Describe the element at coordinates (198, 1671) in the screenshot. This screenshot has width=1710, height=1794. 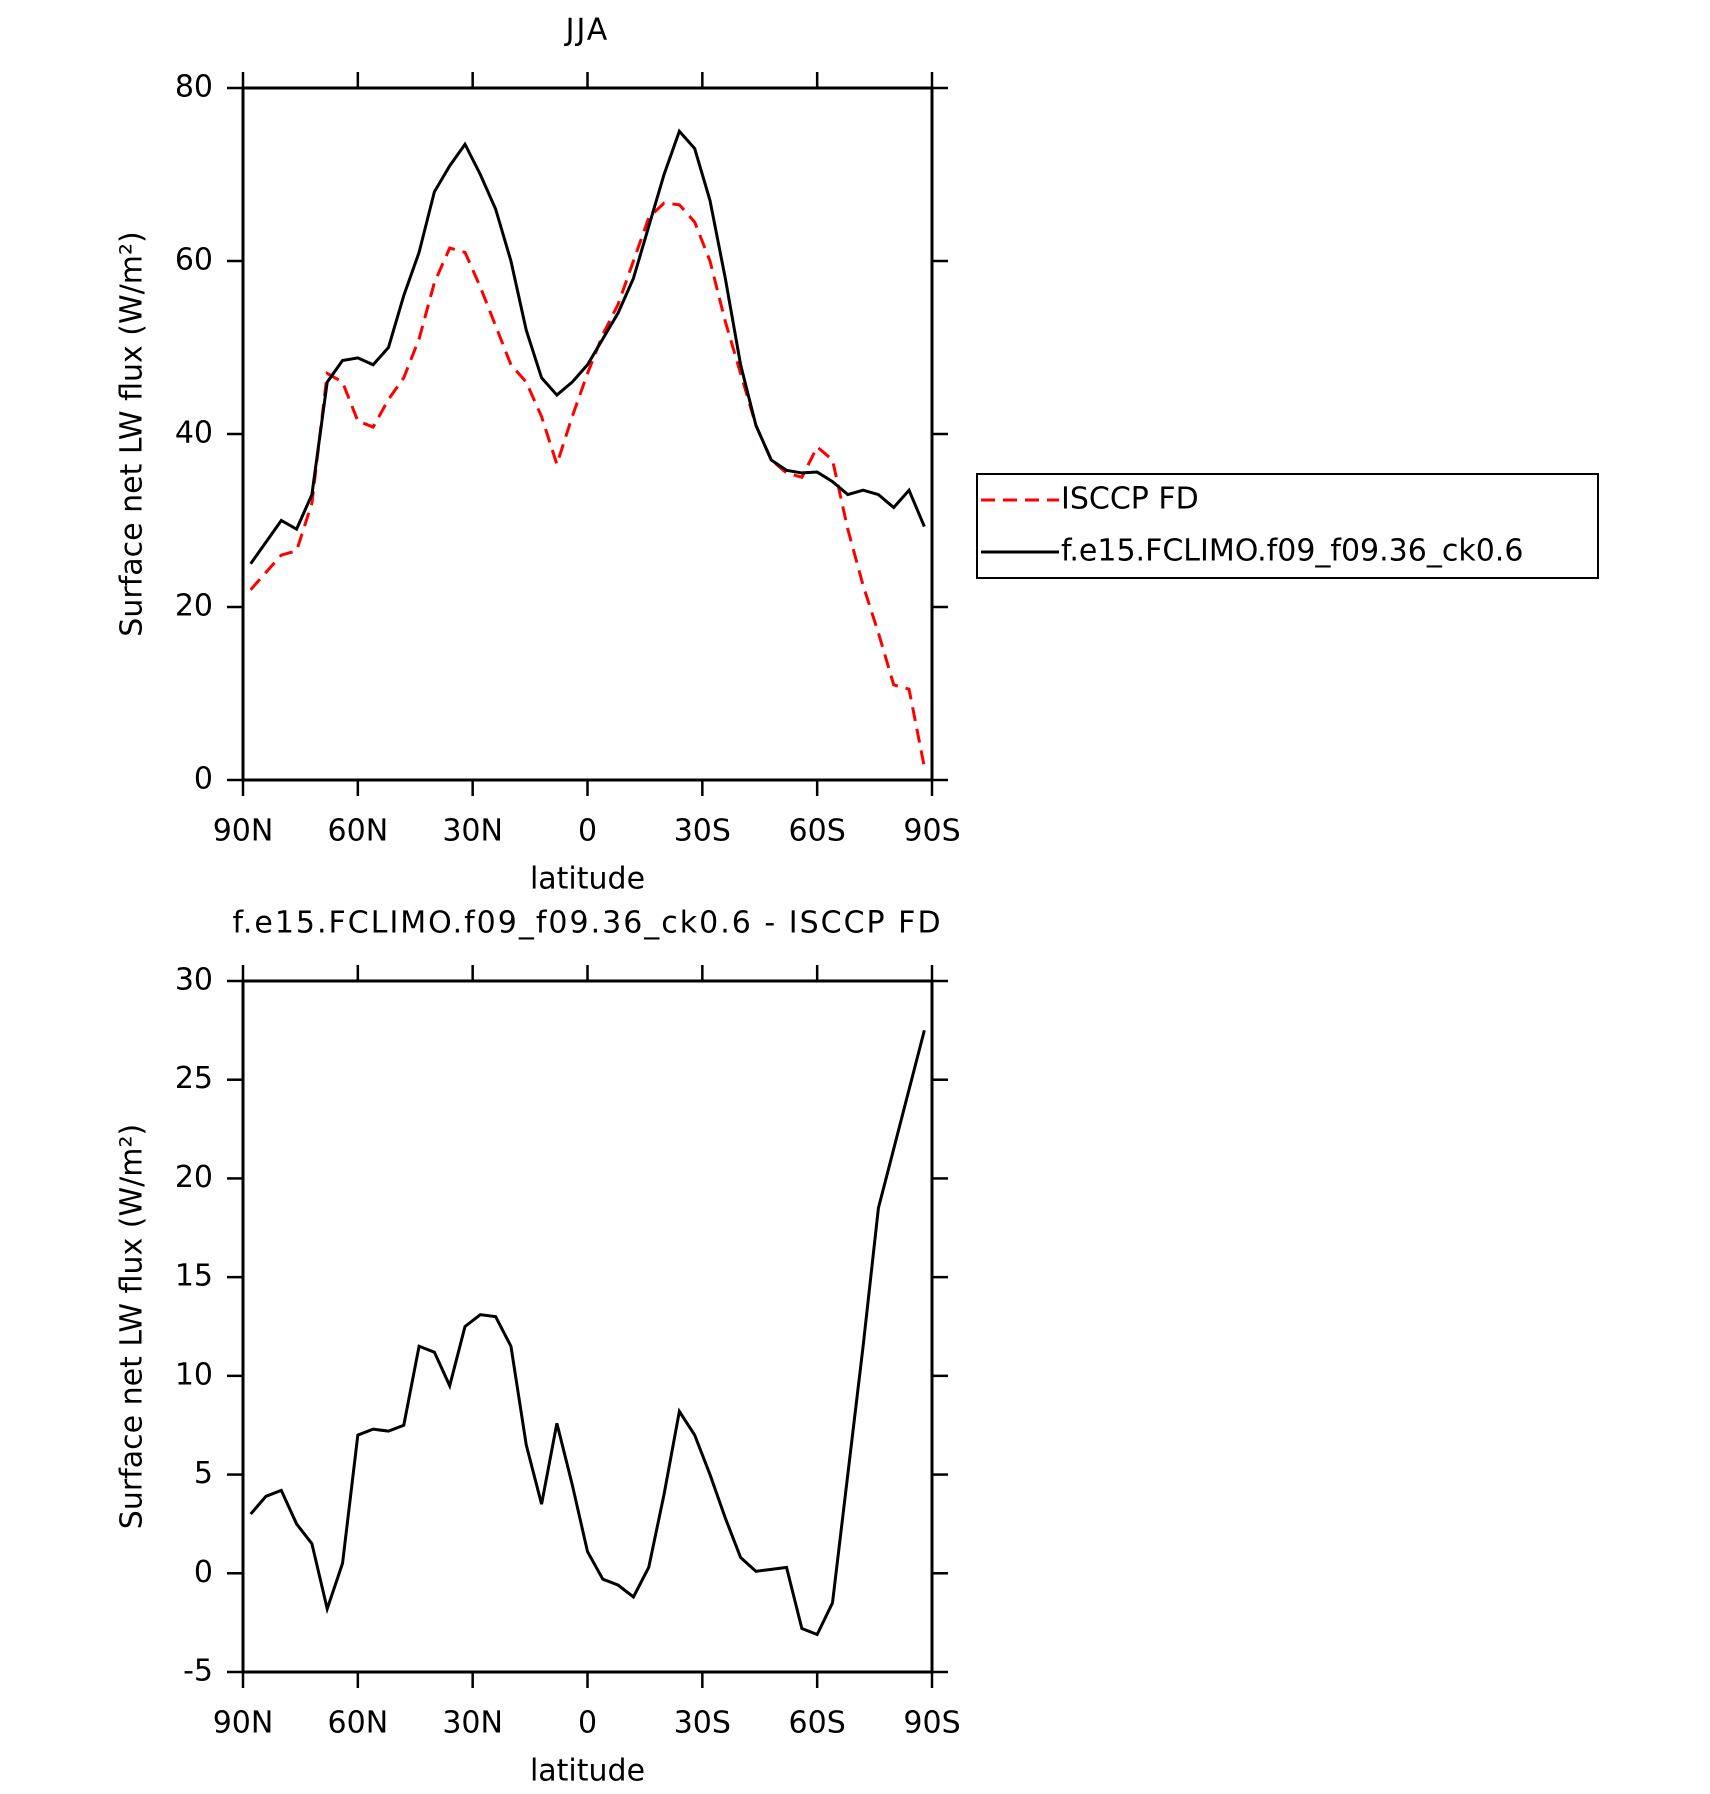
I see `y-tick-label: -5` at that location.